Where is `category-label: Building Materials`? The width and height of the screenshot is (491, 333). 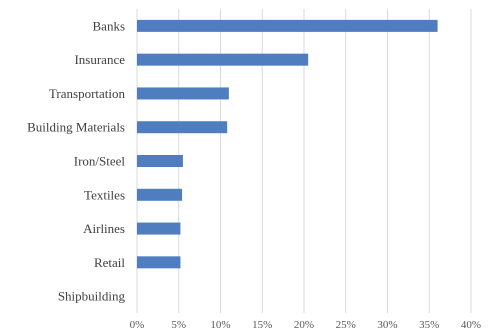
category-label: Building Materials is located at coordinates (76, 127).